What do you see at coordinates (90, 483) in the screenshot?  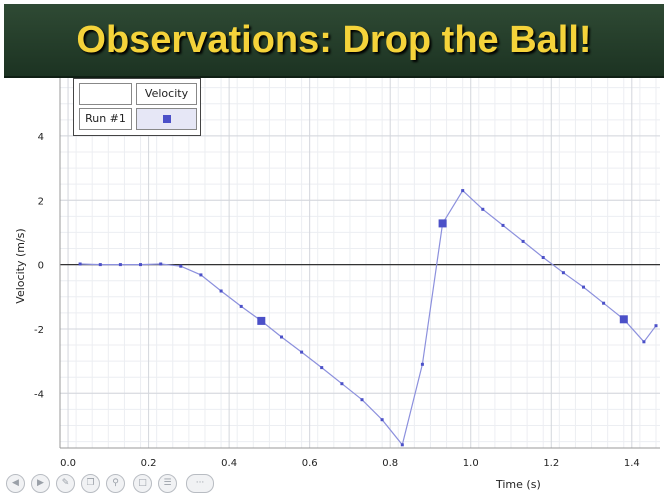 I see `copy-icon: ❐` at bounding box center [90, 483].